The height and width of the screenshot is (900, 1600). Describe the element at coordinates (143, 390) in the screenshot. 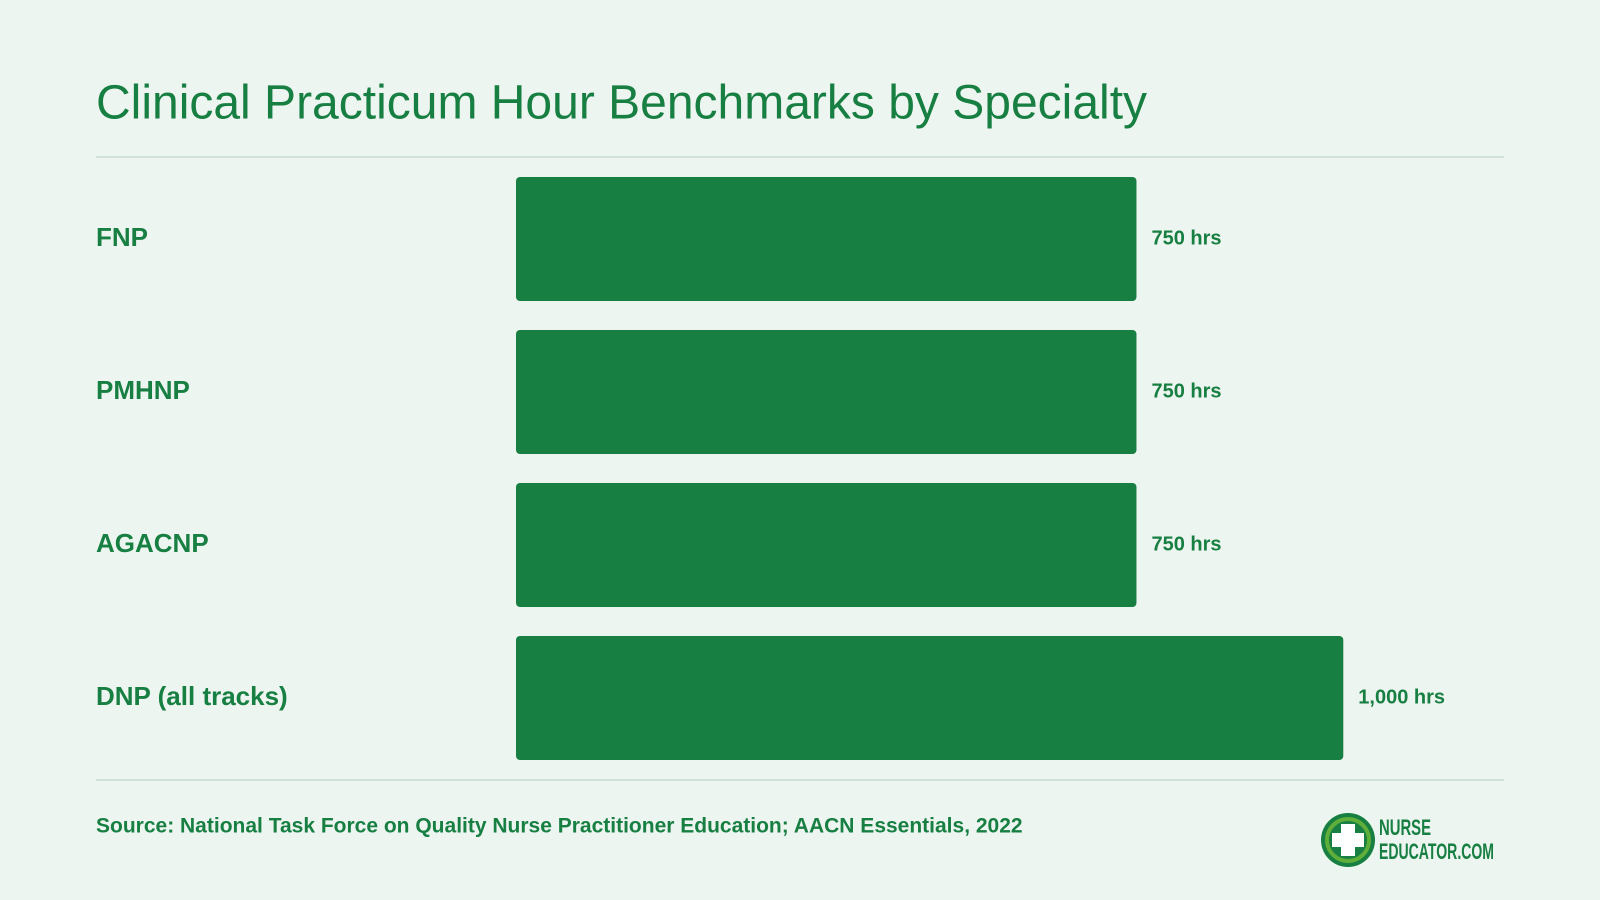

I see `category-label: PMHNP` at that location.